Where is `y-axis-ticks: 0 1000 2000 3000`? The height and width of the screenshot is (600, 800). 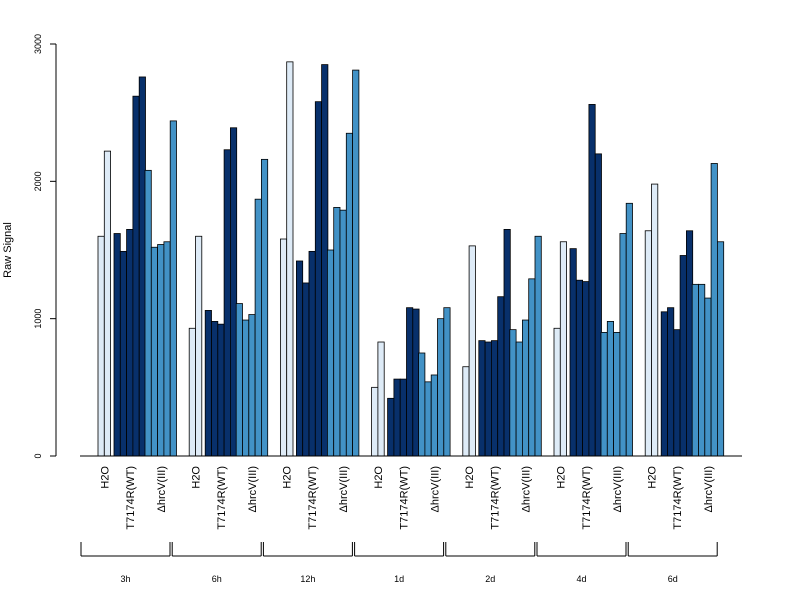 y-axis-ticks: 0 1000 2000 3000 is located at coordinates (44, 246).